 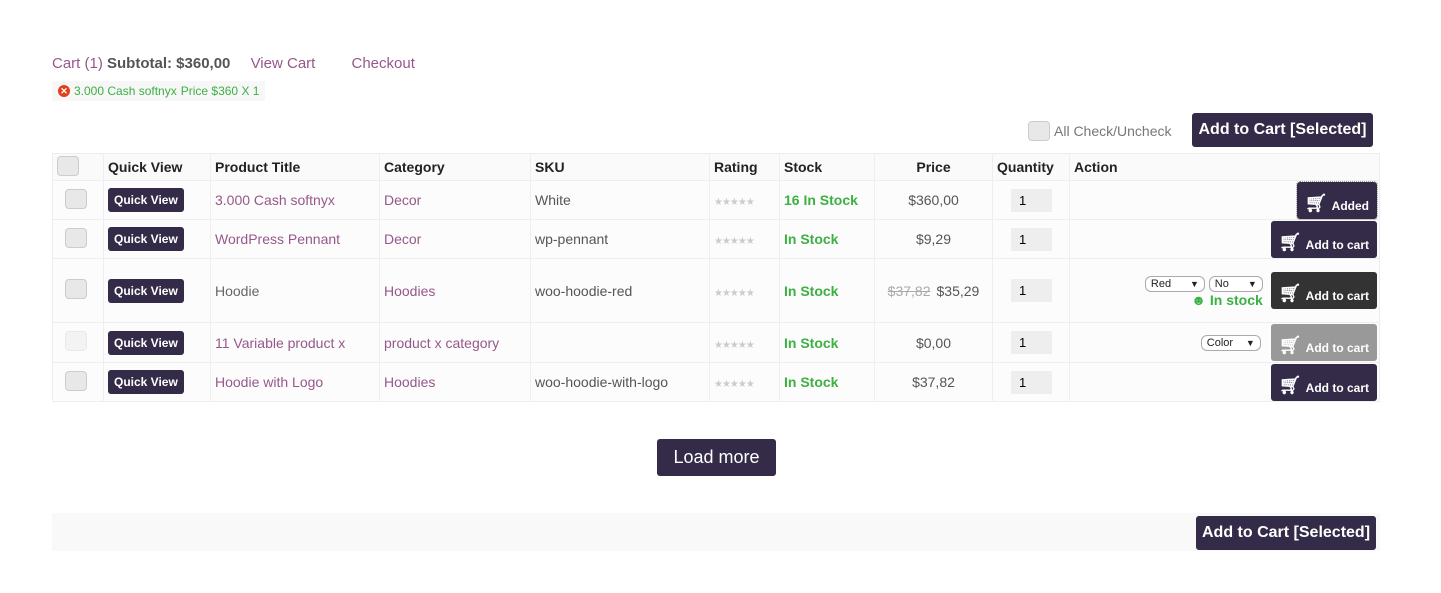 What do you see at coordinates (620, 382) in the screenshot?
I see `product-sku: woo-hoodie-with-logo` at bounding box center [620, 382].